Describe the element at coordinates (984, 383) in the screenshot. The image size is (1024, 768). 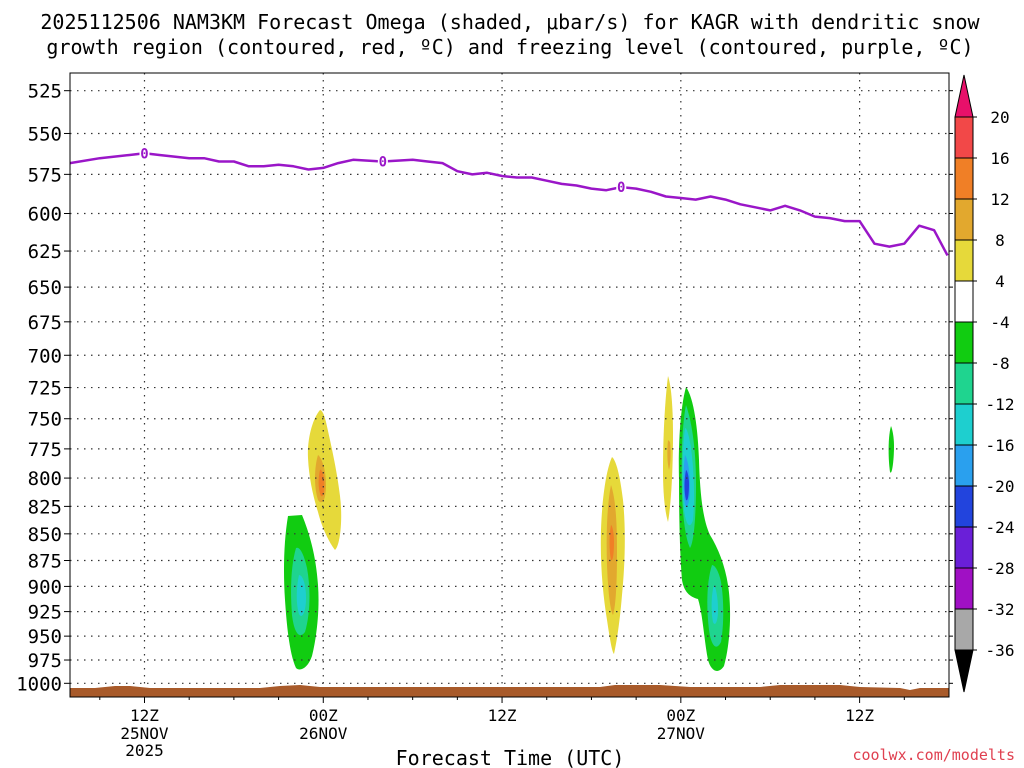
I see `colorbar: 20 16 12 8 4 -4 -8 -12 -16 -20 -24 -28 -32 -36` at that location.